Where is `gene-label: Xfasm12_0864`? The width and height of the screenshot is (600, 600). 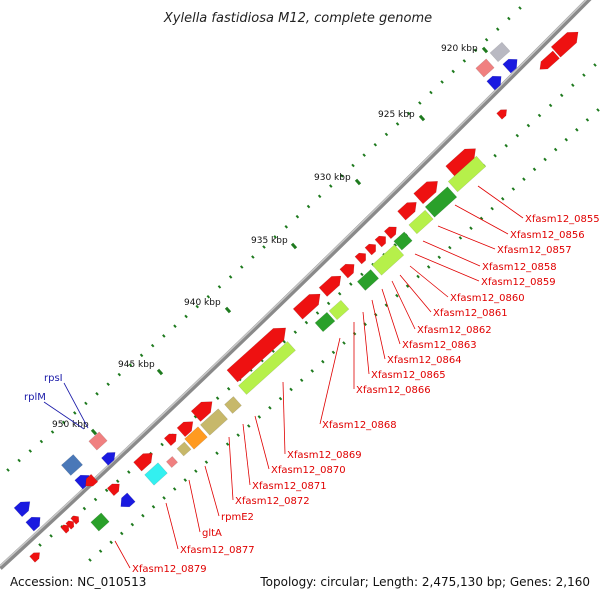
gene-label: Xfasm12_0864 is located at coordinates (424, 360).